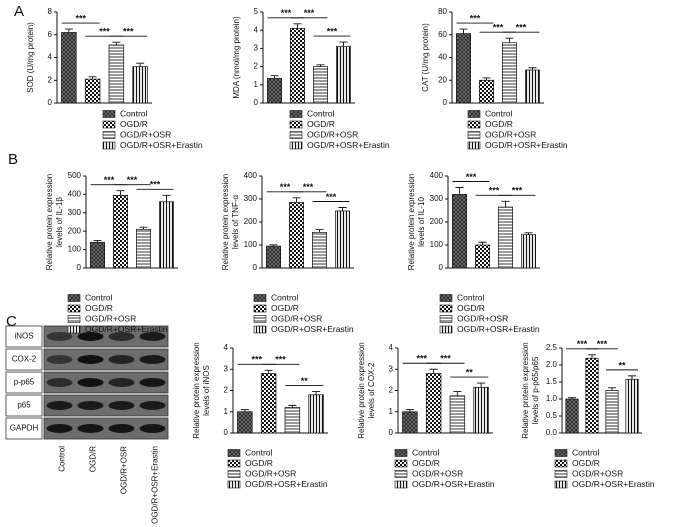  I want to click on y-tick-label: 20, so click(442, 79).